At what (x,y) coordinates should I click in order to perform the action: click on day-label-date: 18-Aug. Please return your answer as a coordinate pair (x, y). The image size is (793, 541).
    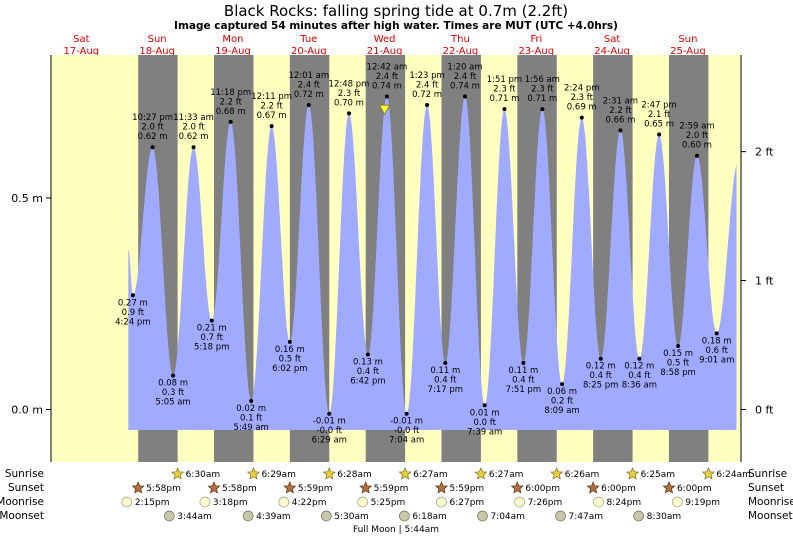
    Looking at the image, I should click on (157, 51).